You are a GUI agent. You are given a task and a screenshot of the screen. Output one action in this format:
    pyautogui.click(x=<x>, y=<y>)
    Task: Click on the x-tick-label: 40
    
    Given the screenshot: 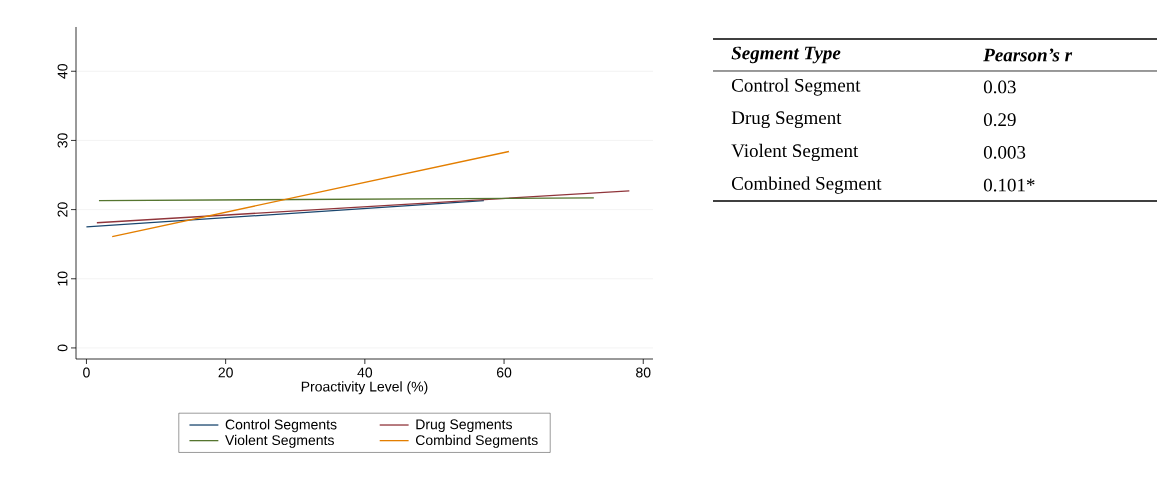 What is the action you would take?
    pyautogui.click(x=365, y=372)
    